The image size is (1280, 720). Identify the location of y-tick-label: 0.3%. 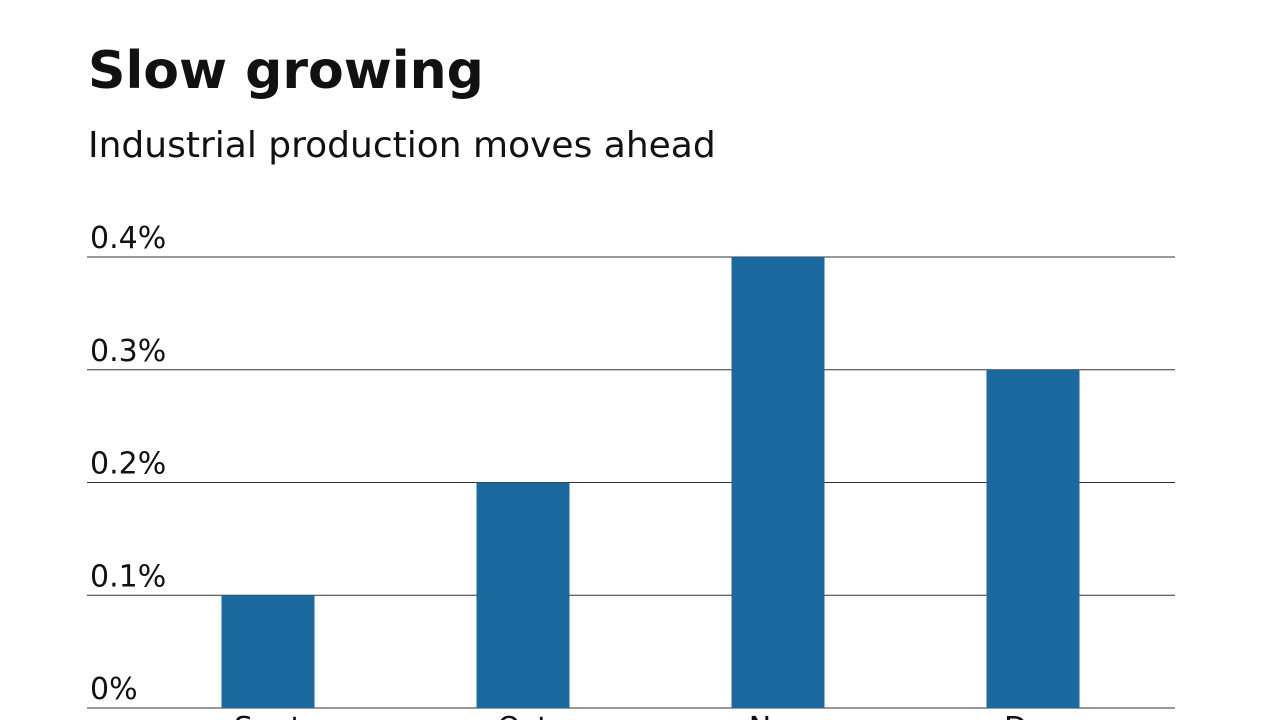
(128, 351).